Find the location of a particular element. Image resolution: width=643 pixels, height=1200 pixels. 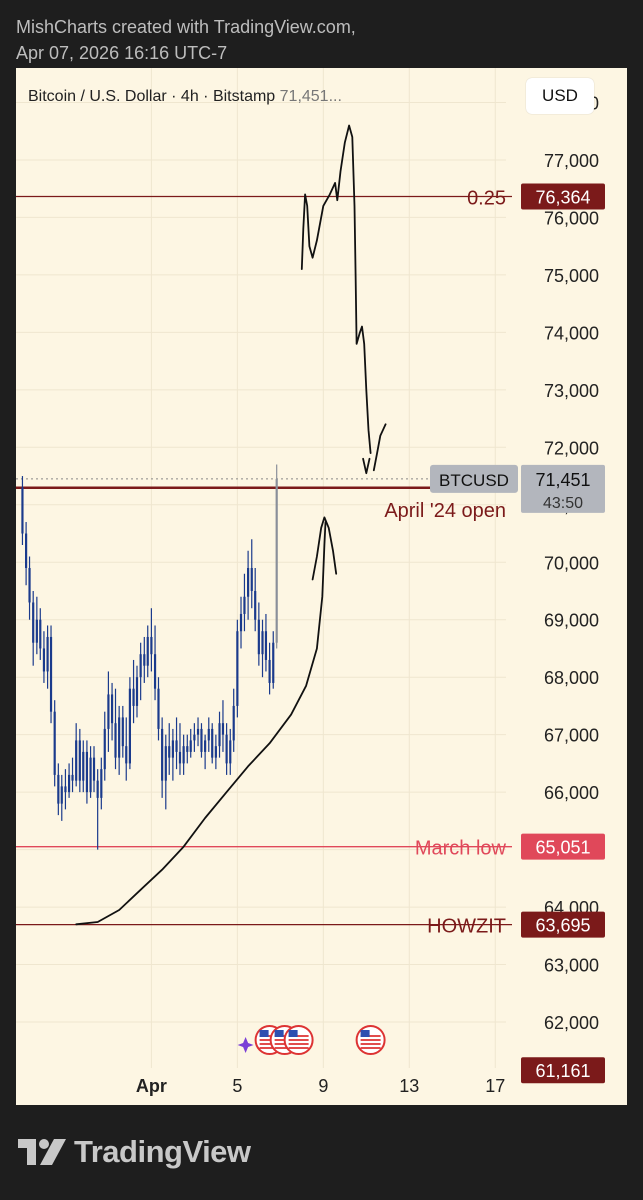

y-tick-label: 67,000 is located at coordinates (571, 736).